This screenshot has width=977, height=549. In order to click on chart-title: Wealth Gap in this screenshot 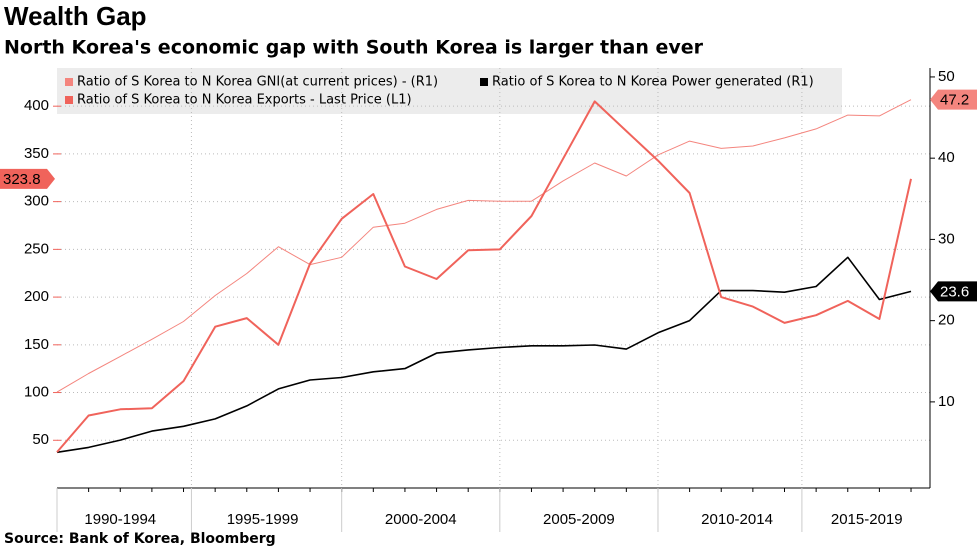, I will do `click(75, 16)`.